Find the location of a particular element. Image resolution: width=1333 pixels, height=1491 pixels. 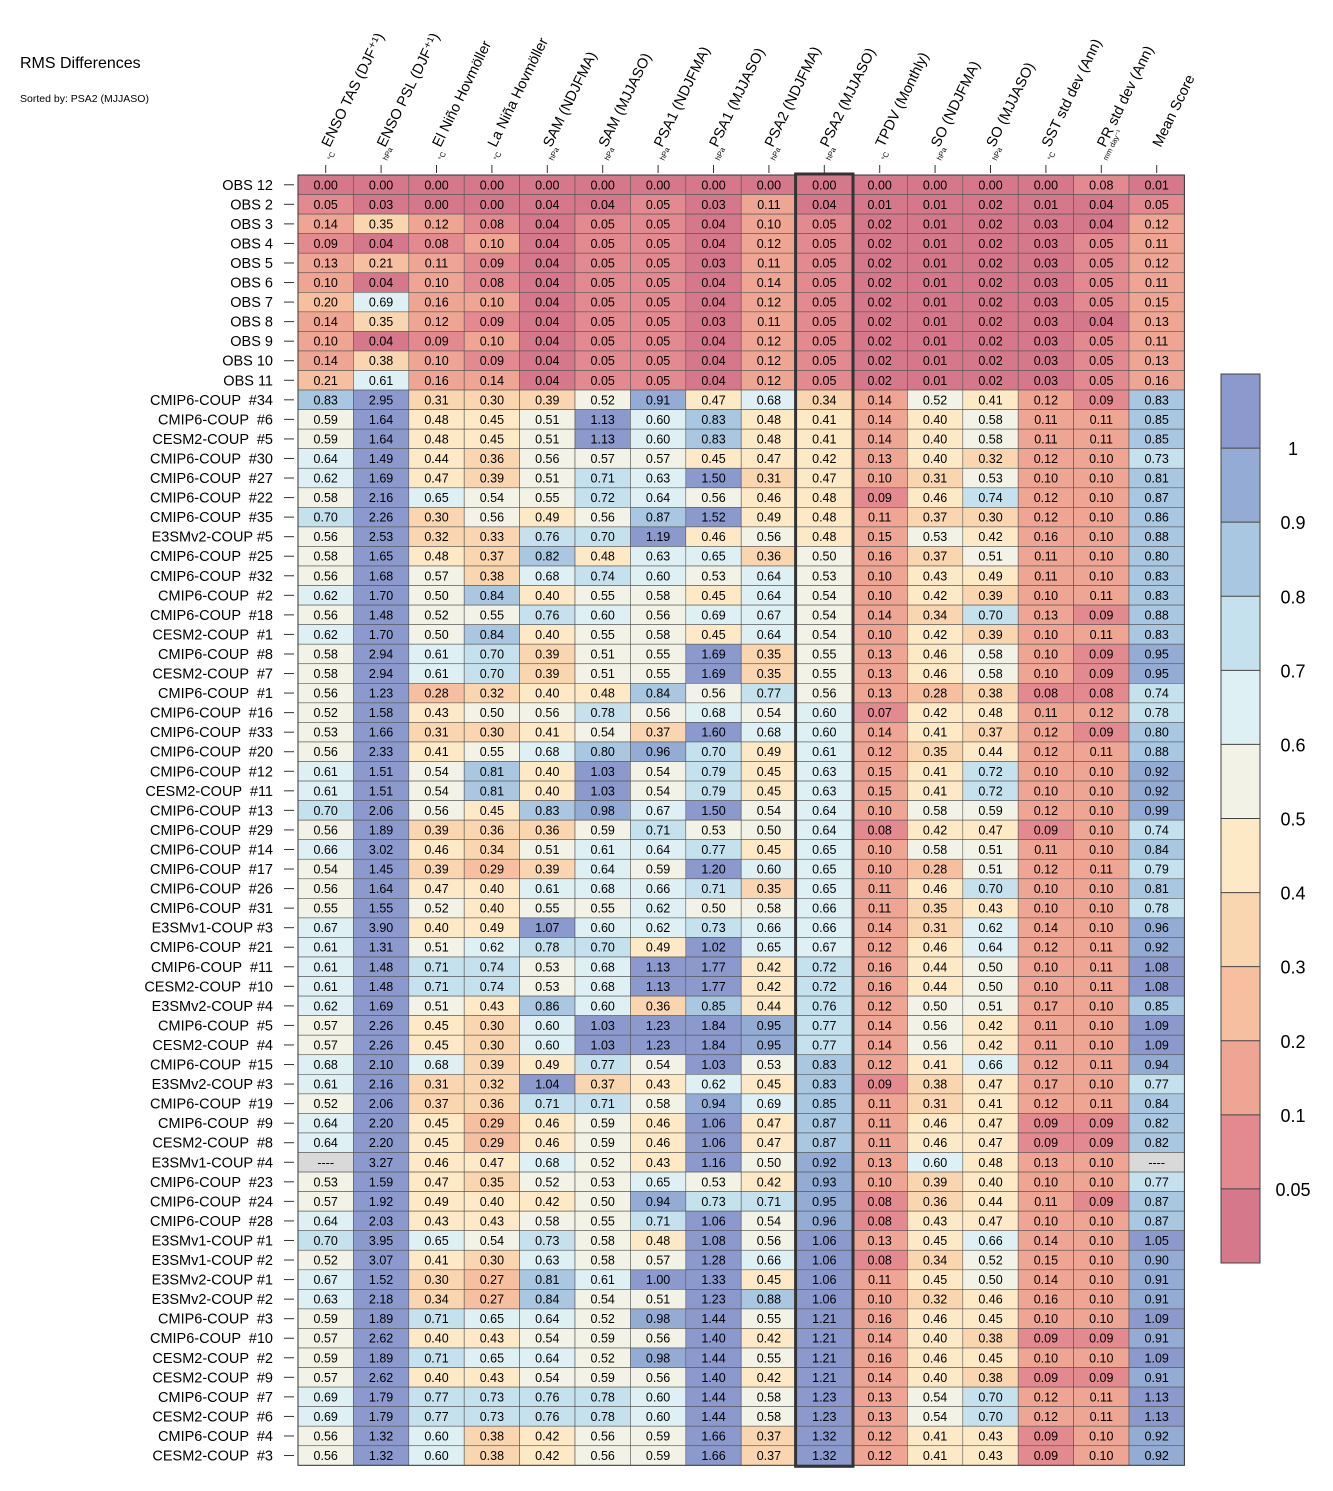

row-label: CMIP6-COUP #33 is located at coordinates (211, 733).